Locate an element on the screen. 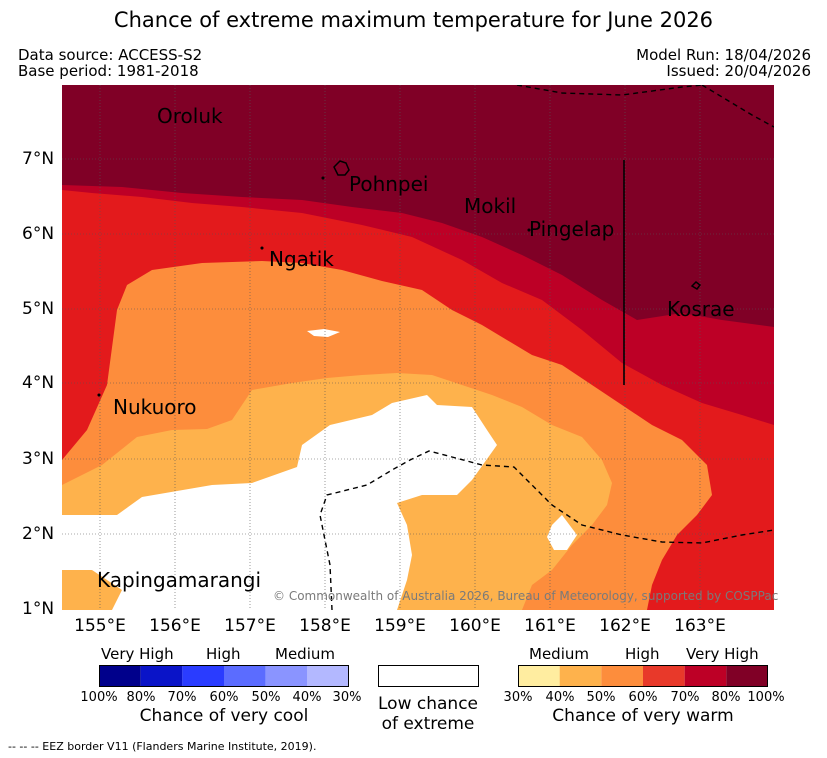 The image size is (827, 758). warm-pct: 100% is located at coordinates (766, 697).